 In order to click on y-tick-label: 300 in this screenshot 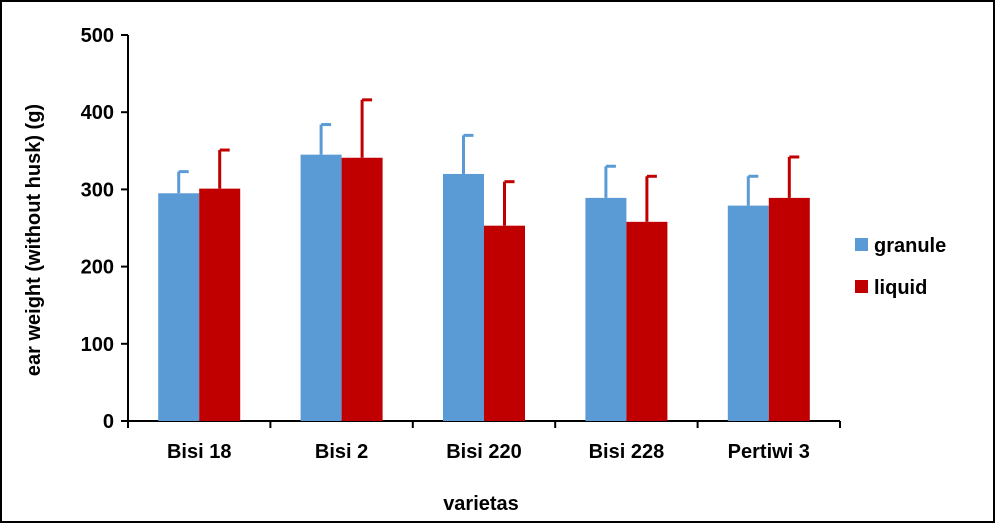, I will do `click(97, 190)`.